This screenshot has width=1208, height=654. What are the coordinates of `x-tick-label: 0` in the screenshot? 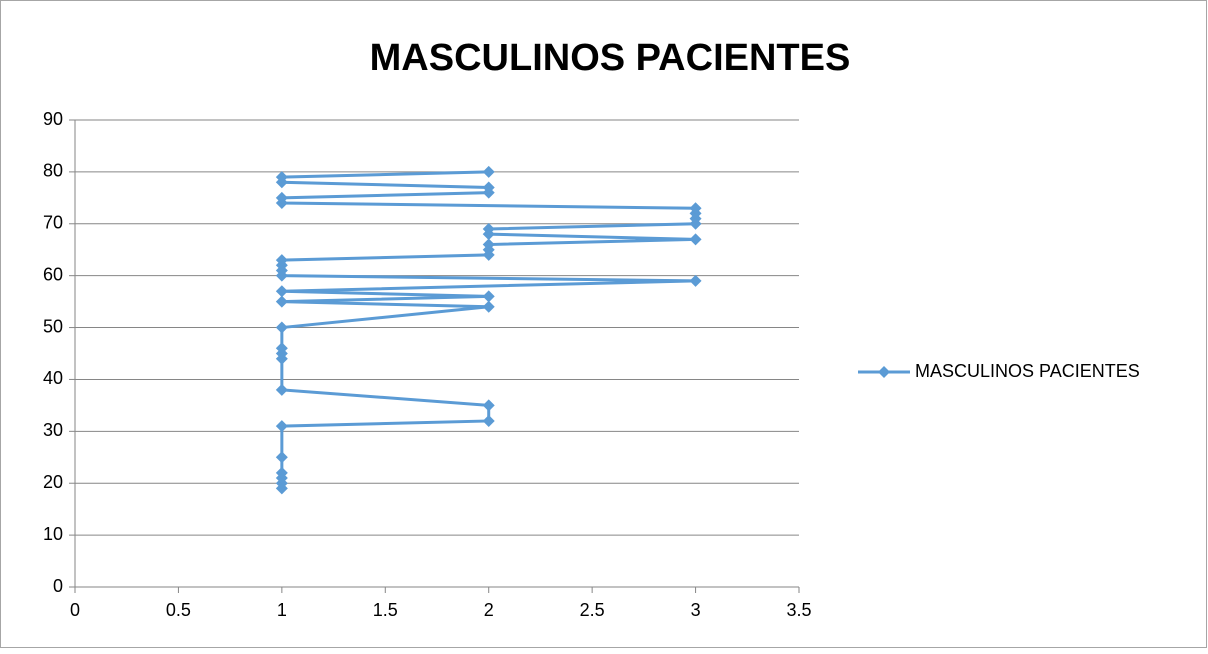 It's located at (75, 610).